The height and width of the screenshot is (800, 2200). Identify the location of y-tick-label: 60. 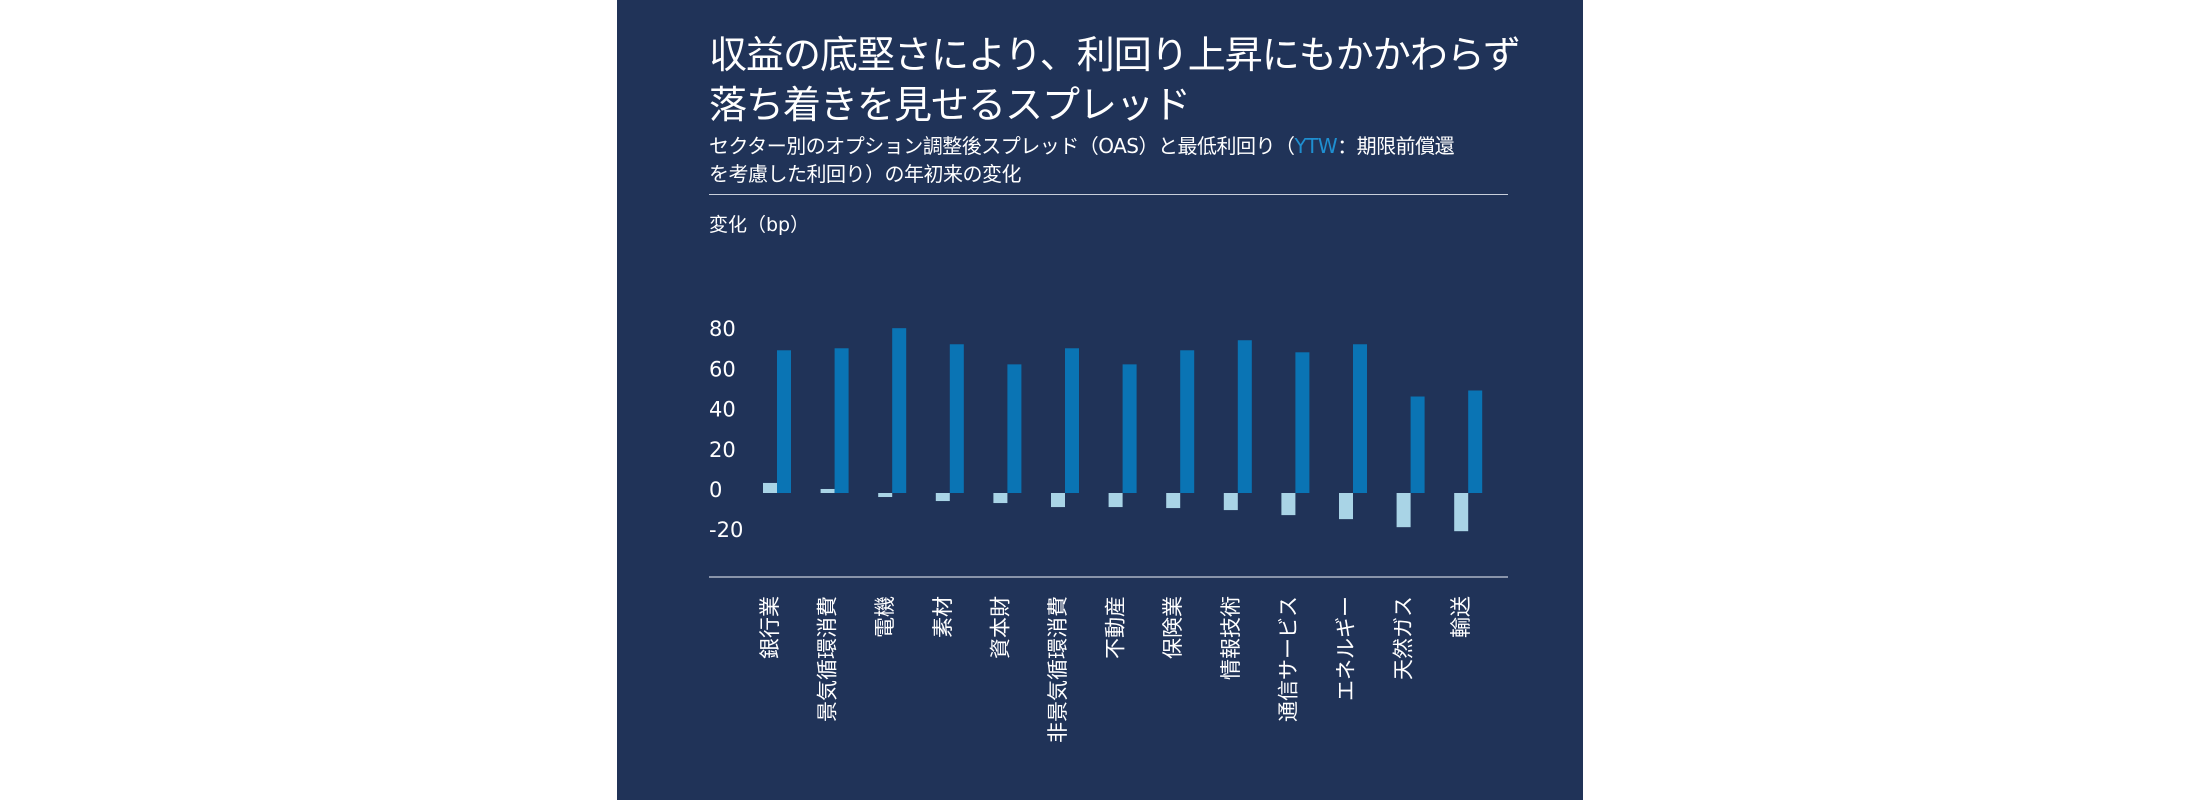
(722, 369).